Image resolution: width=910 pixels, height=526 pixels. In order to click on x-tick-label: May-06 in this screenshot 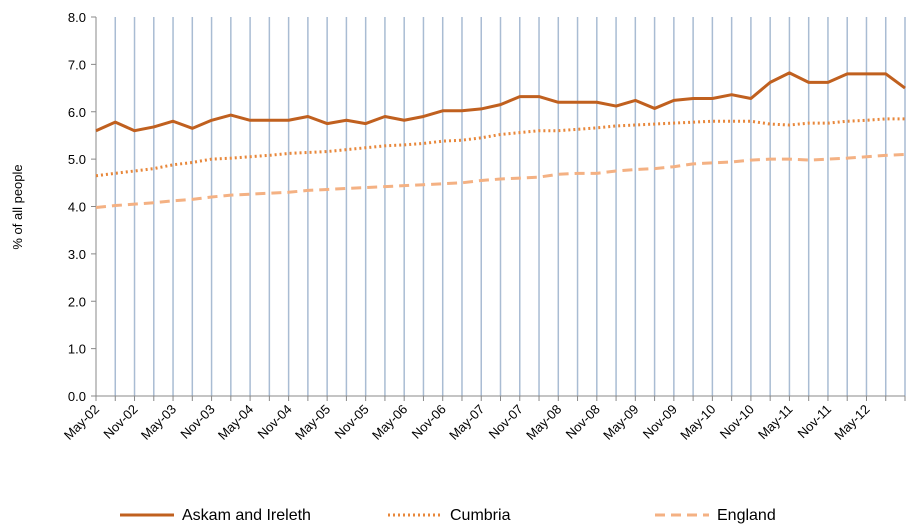, I will do `click(389, 422)`.